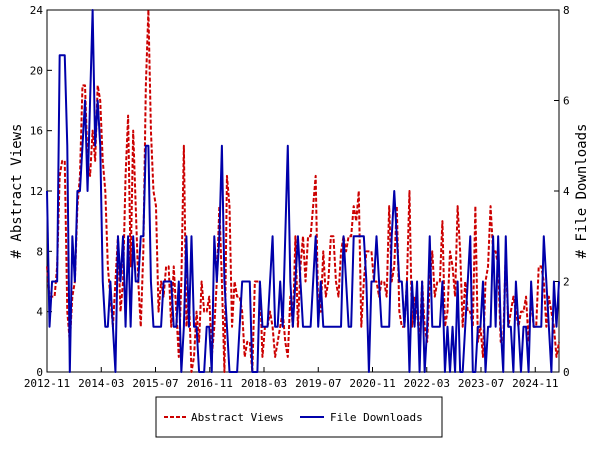 The width and height of the screenshot is (600, 450). What do you see at coordinates (37, 10) in the screenshot?
I see `left-tick-label: 24` at bounding box center [37, 10].